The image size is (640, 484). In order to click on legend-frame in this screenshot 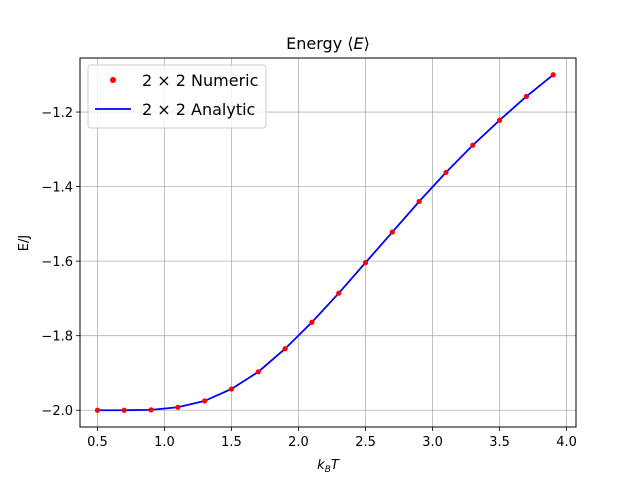, I will do `click(177, 96)`.